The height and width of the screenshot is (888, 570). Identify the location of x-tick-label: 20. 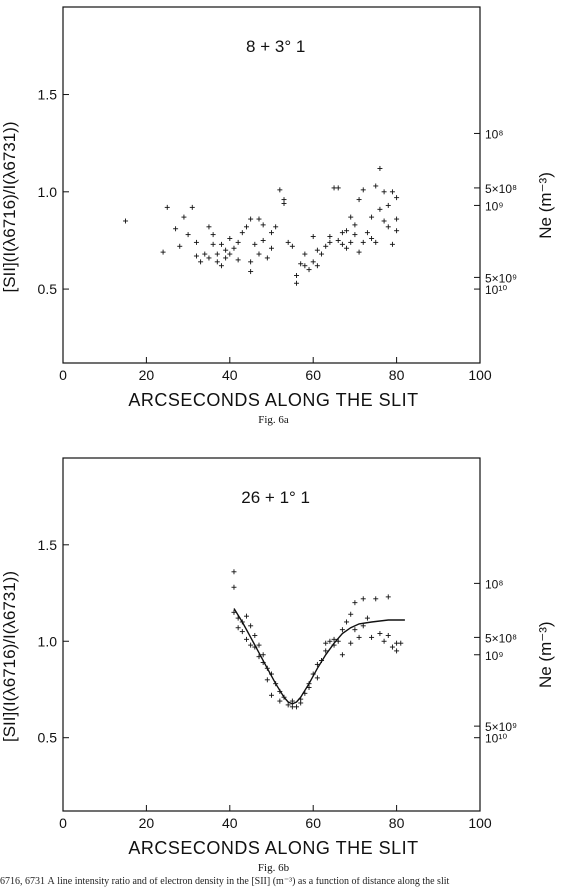
(147, 823).